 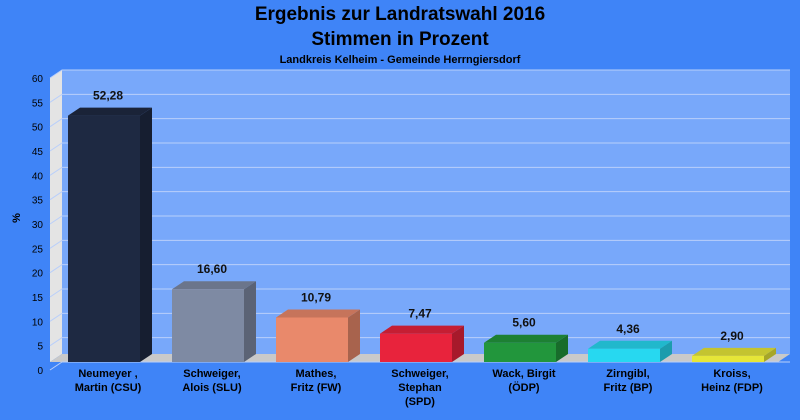 I want to click on value-label: 52,28, so click(x=108, y=96).